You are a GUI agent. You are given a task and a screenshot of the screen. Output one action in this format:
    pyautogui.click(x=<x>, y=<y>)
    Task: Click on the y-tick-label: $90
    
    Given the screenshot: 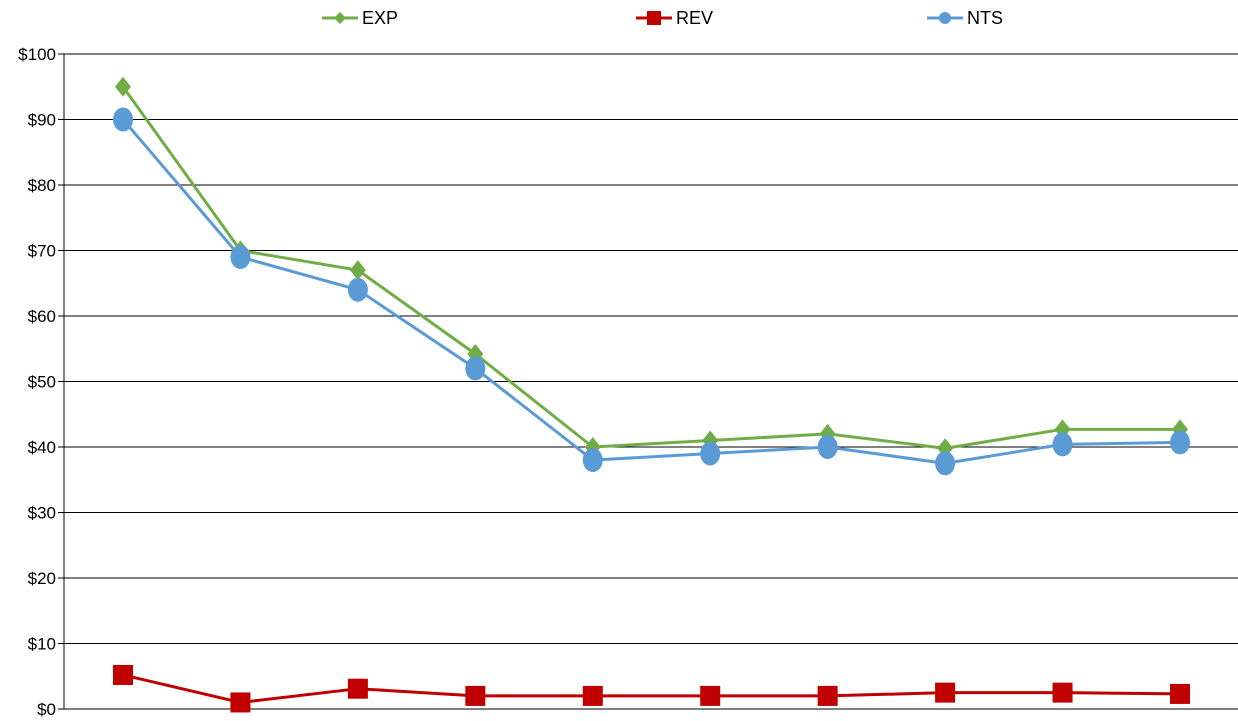 What is the action you would take?
    pyautogui.click(x=42, y=120)
    